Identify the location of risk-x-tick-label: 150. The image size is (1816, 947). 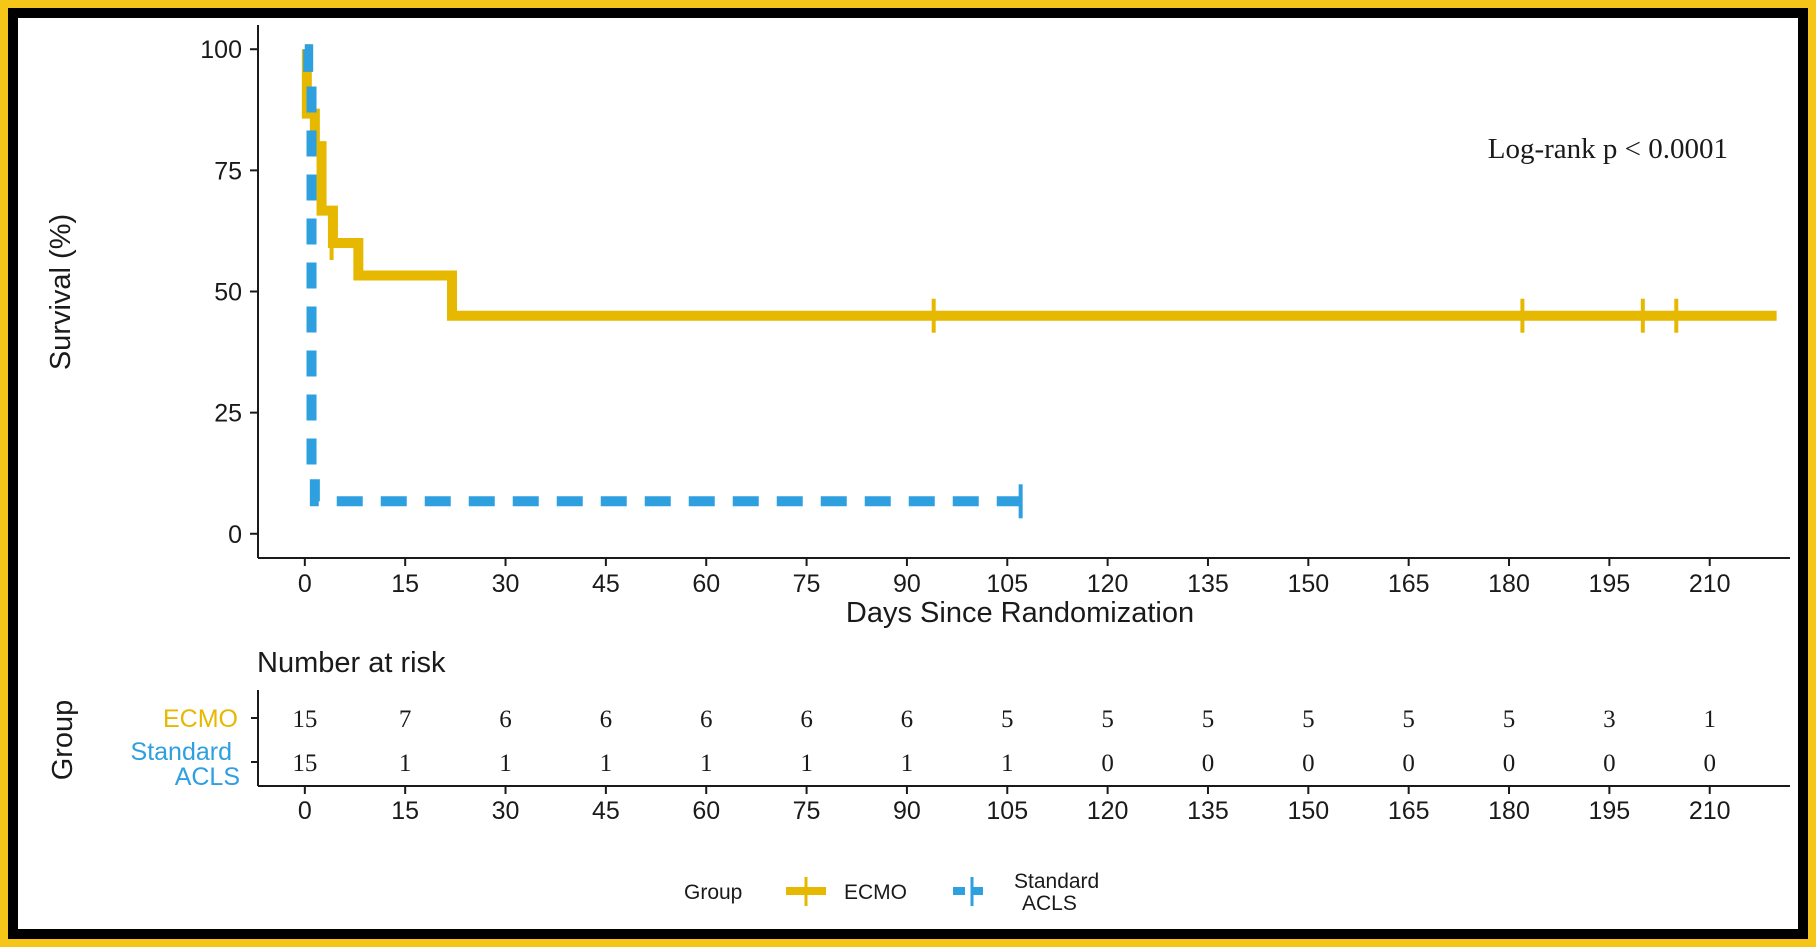
(1308, 811).